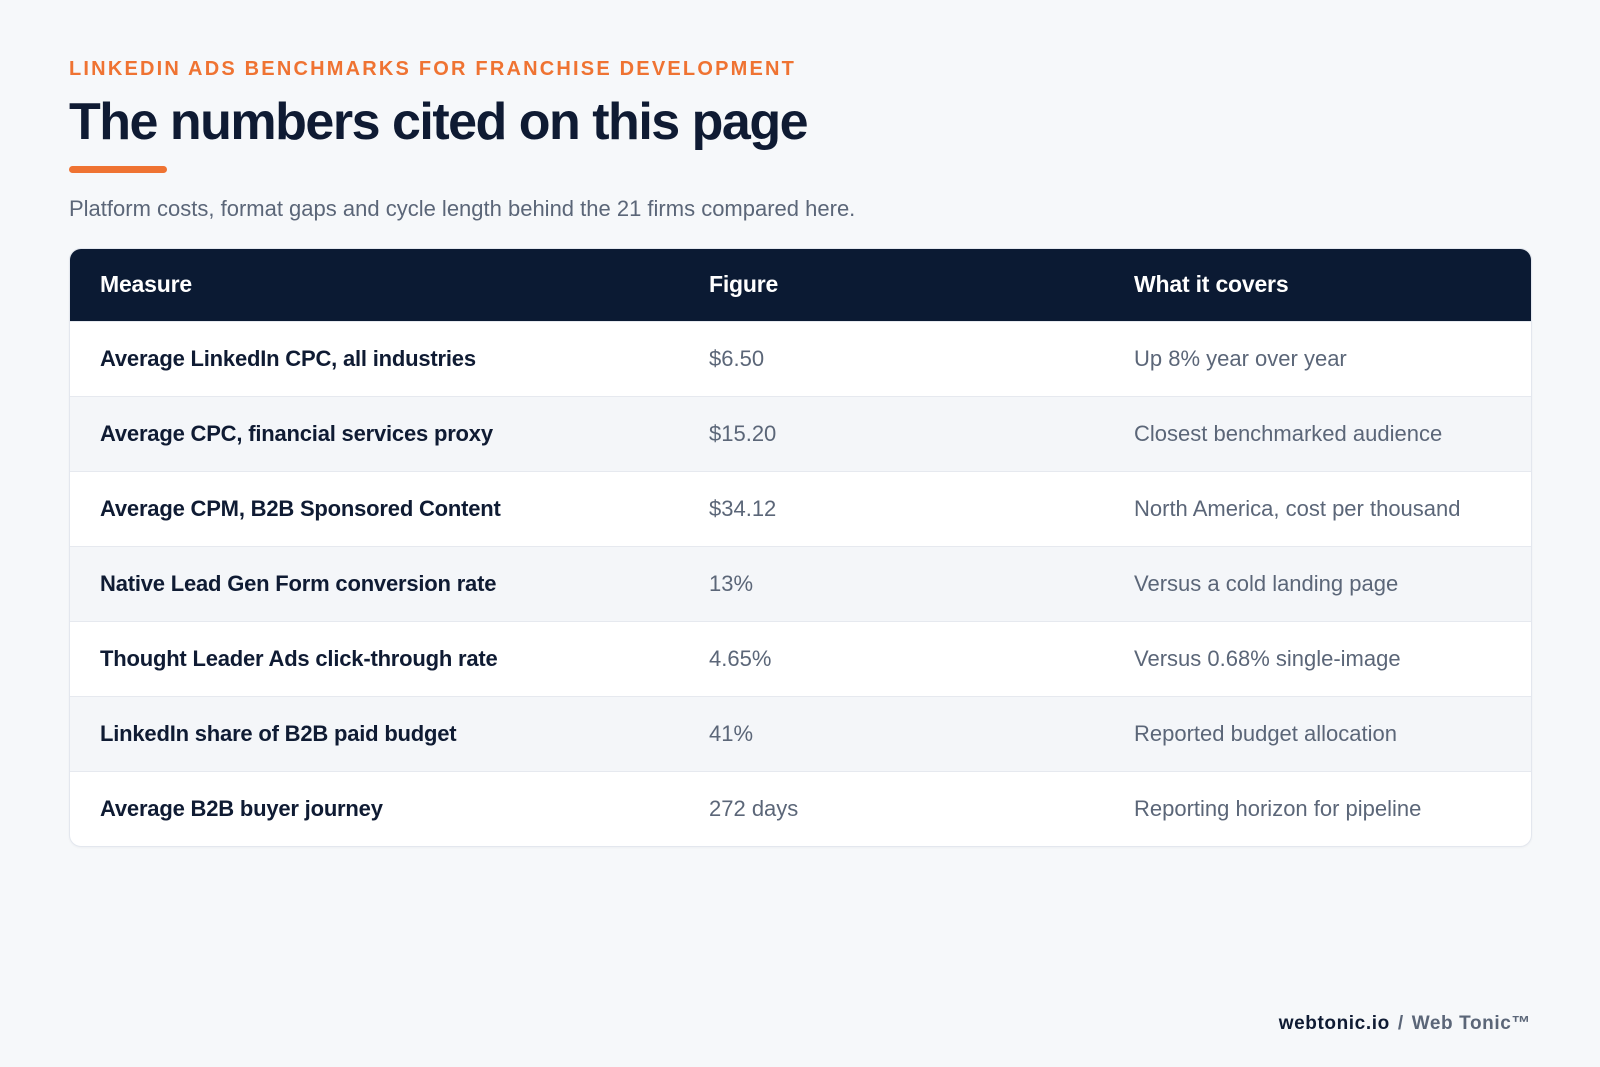  What do you see at coordinates (118, 169) in the screenshot?
I see `title-accent-bar` at bounding box center [118, 169].